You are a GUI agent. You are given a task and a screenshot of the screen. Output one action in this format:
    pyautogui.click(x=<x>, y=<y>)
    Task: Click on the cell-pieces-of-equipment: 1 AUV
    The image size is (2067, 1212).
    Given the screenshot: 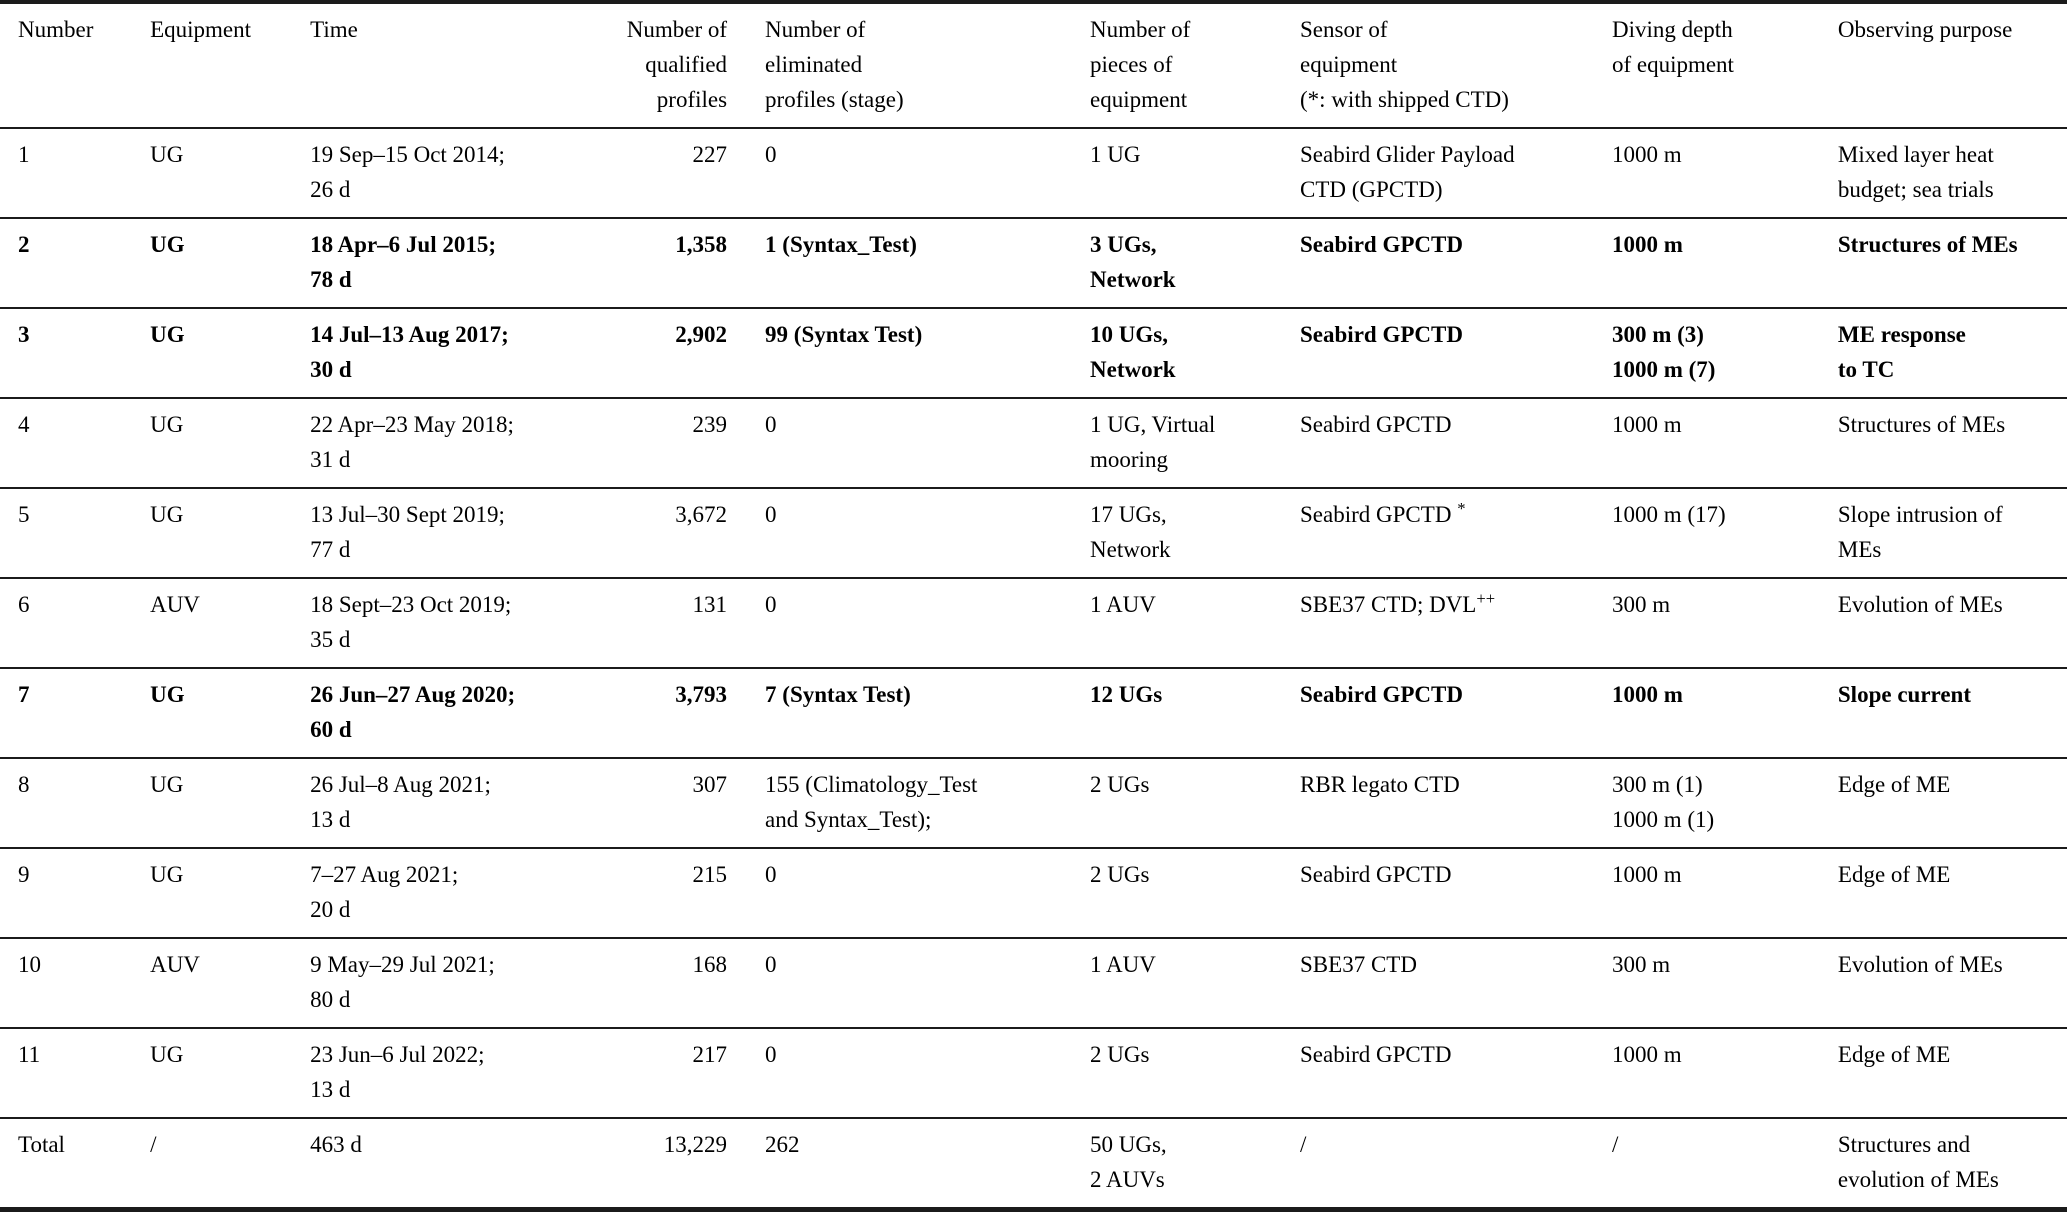 What is the action you would take?
    pyautogui.click(x=1123, y=604)
    